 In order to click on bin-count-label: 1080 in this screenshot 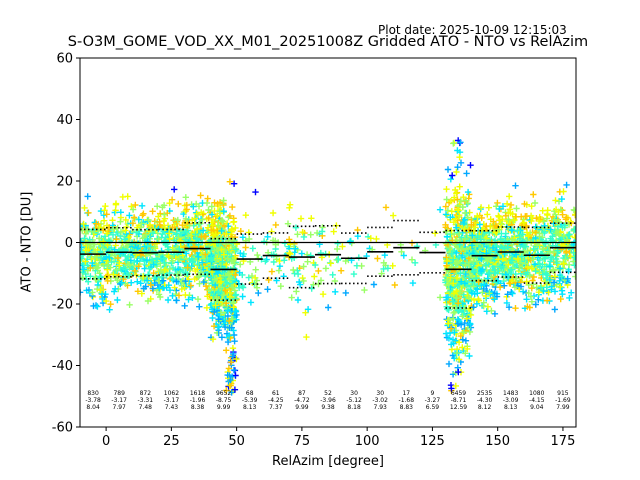, I will do `click(536, 393)`.